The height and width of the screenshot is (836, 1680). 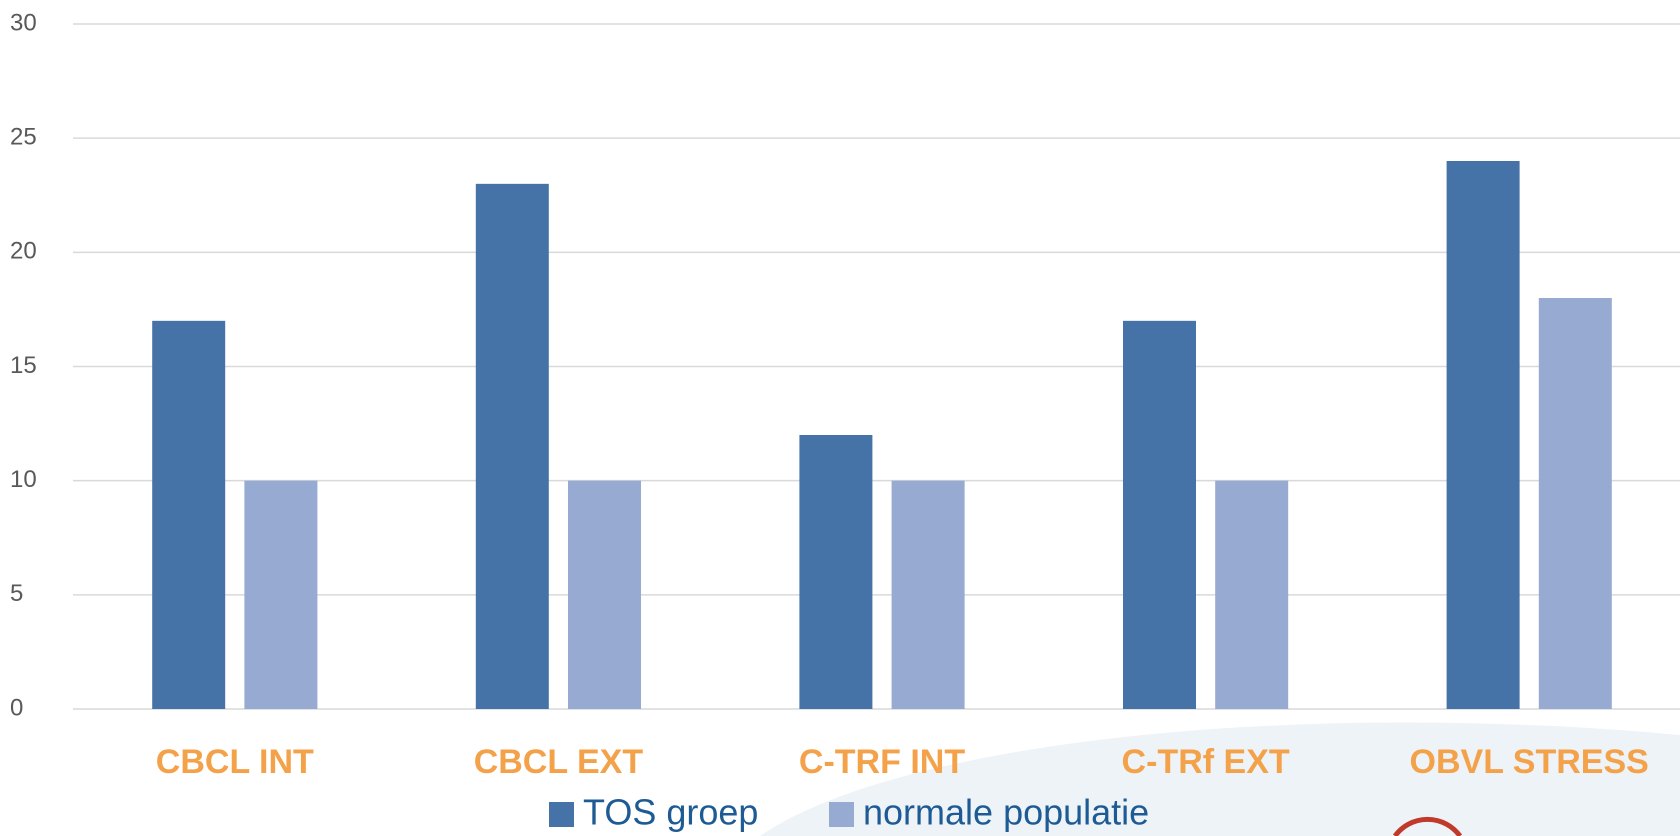 I want to click on y-tick-label: 0, so click(x=16, y=707).